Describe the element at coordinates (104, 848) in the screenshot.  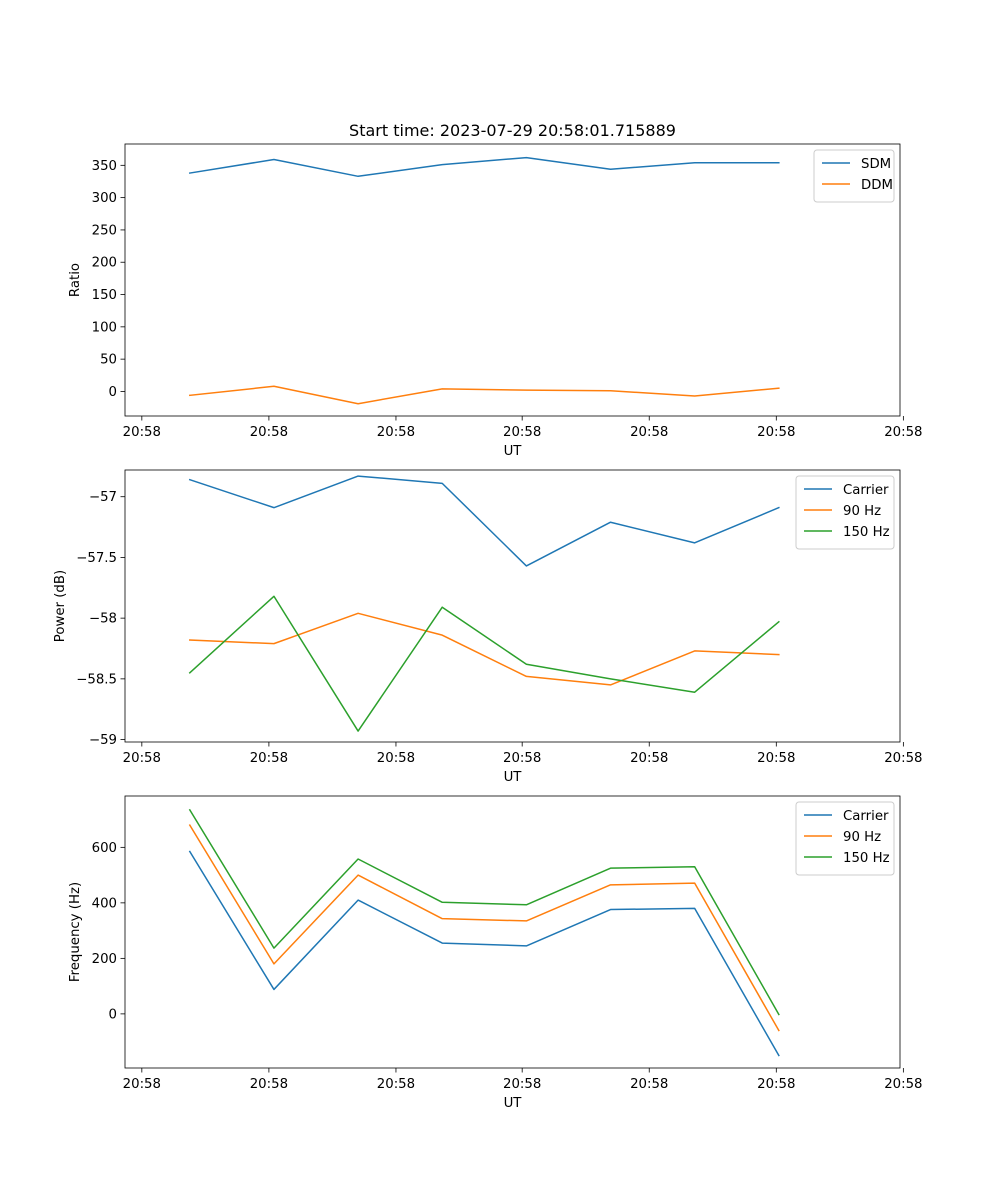
I see `y-tick-label: 600` at that location.